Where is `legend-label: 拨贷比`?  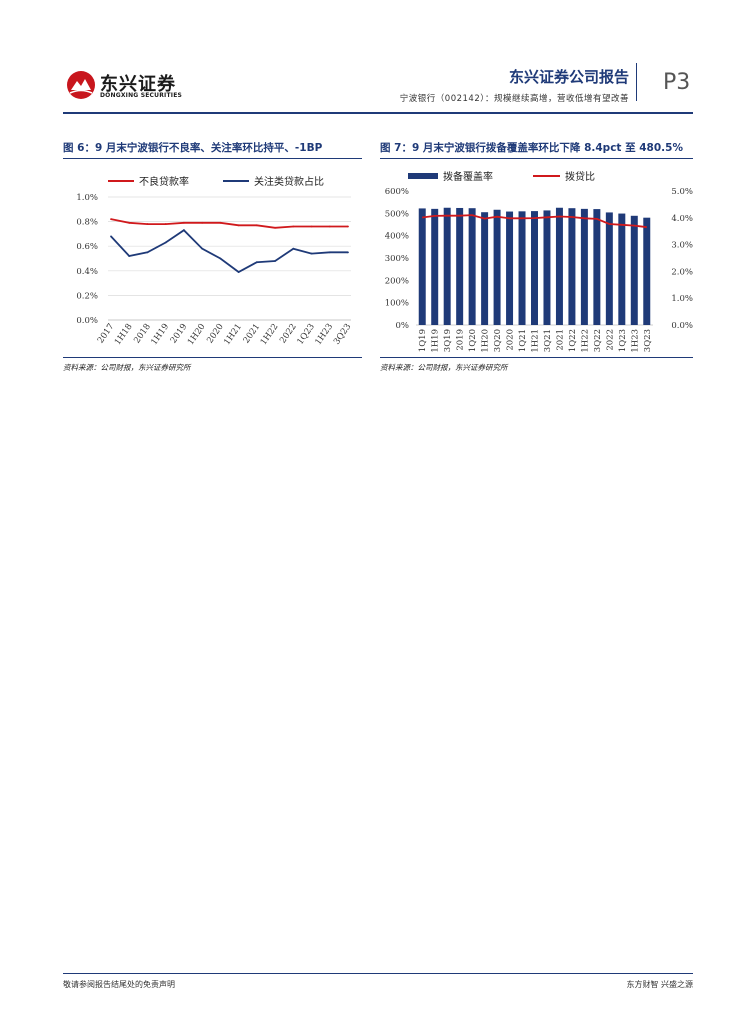 legend-label: 拨贷比 is located at coordinates (580, 176).